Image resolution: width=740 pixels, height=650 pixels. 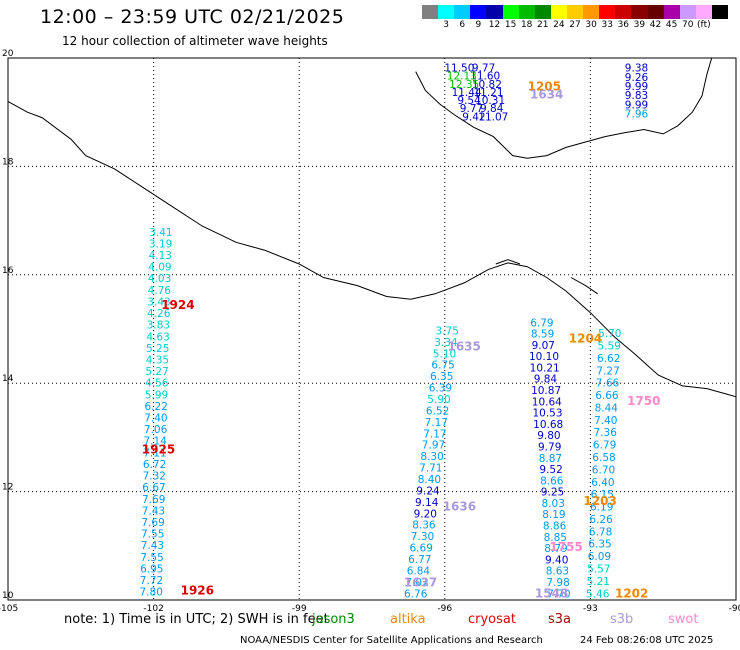 What do you see at coordinates (425, 514) in the screenshot?
I see `wave-height-value: 9.20` at bounding box center [425, 514].